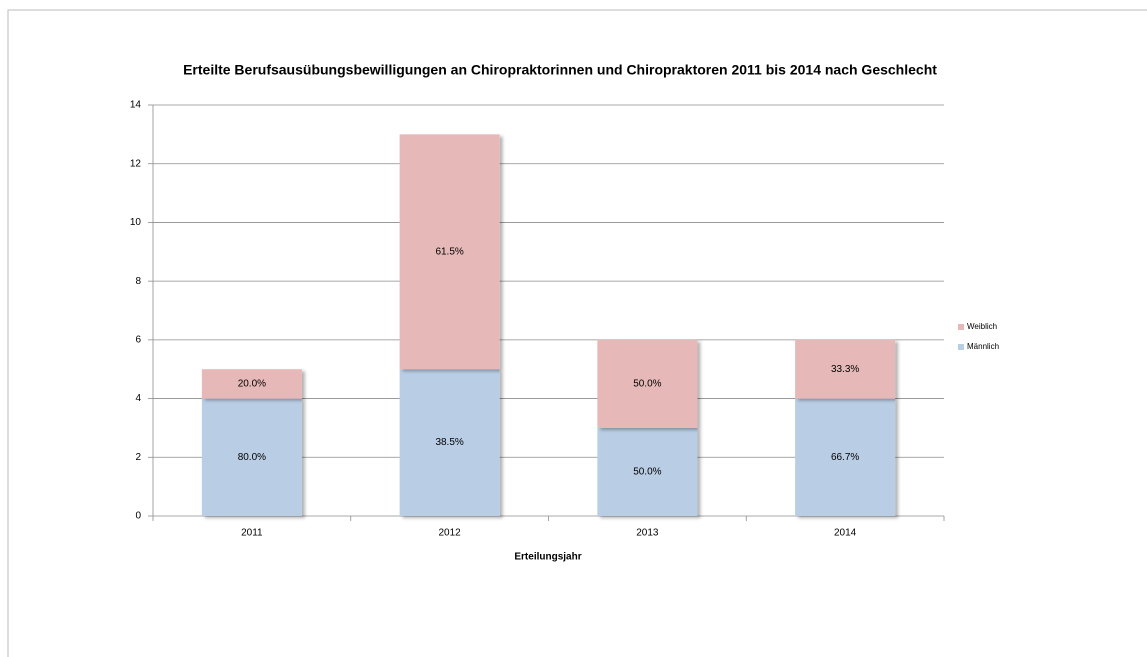 Image resolution: width=1147 pixels, height=657 pixels. Describe the element at coordinates (983, 346) in the screenshot. I see `legend-label: Männlich` at that location.